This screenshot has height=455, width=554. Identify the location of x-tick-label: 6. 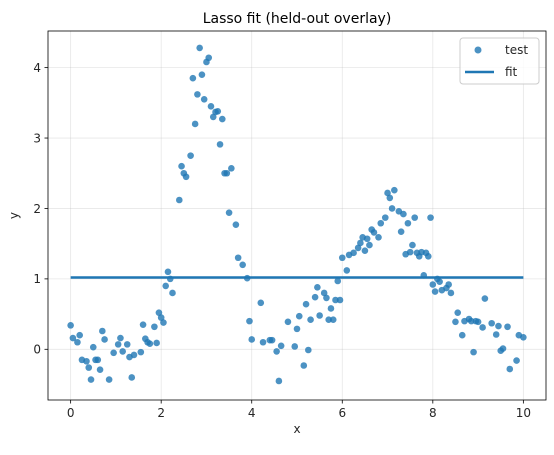
(342, 413).